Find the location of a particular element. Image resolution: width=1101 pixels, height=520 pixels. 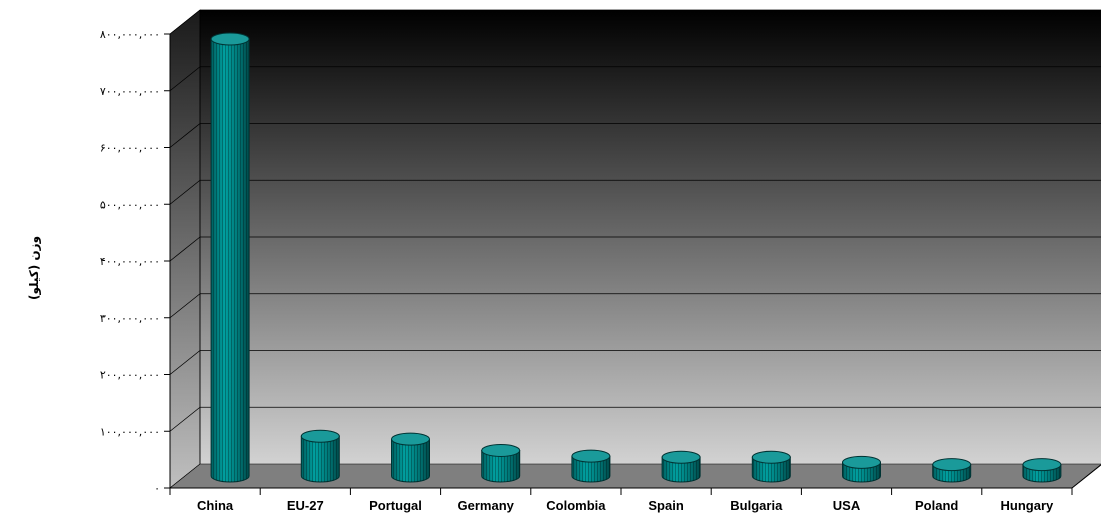

x-tick-label: USA is located at coordinates (847, 505).